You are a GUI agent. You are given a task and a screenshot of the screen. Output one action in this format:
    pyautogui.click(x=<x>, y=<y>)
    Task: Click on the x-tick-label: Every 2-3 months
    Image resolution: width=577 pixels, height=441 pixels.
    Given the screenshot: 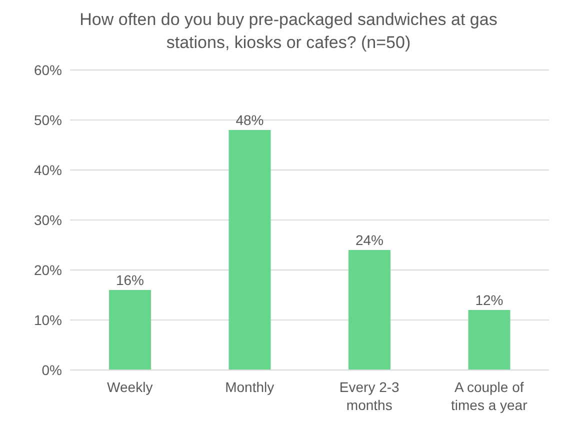 What is the action you would take?
    pyautogui.click(x=369, y=396)
    